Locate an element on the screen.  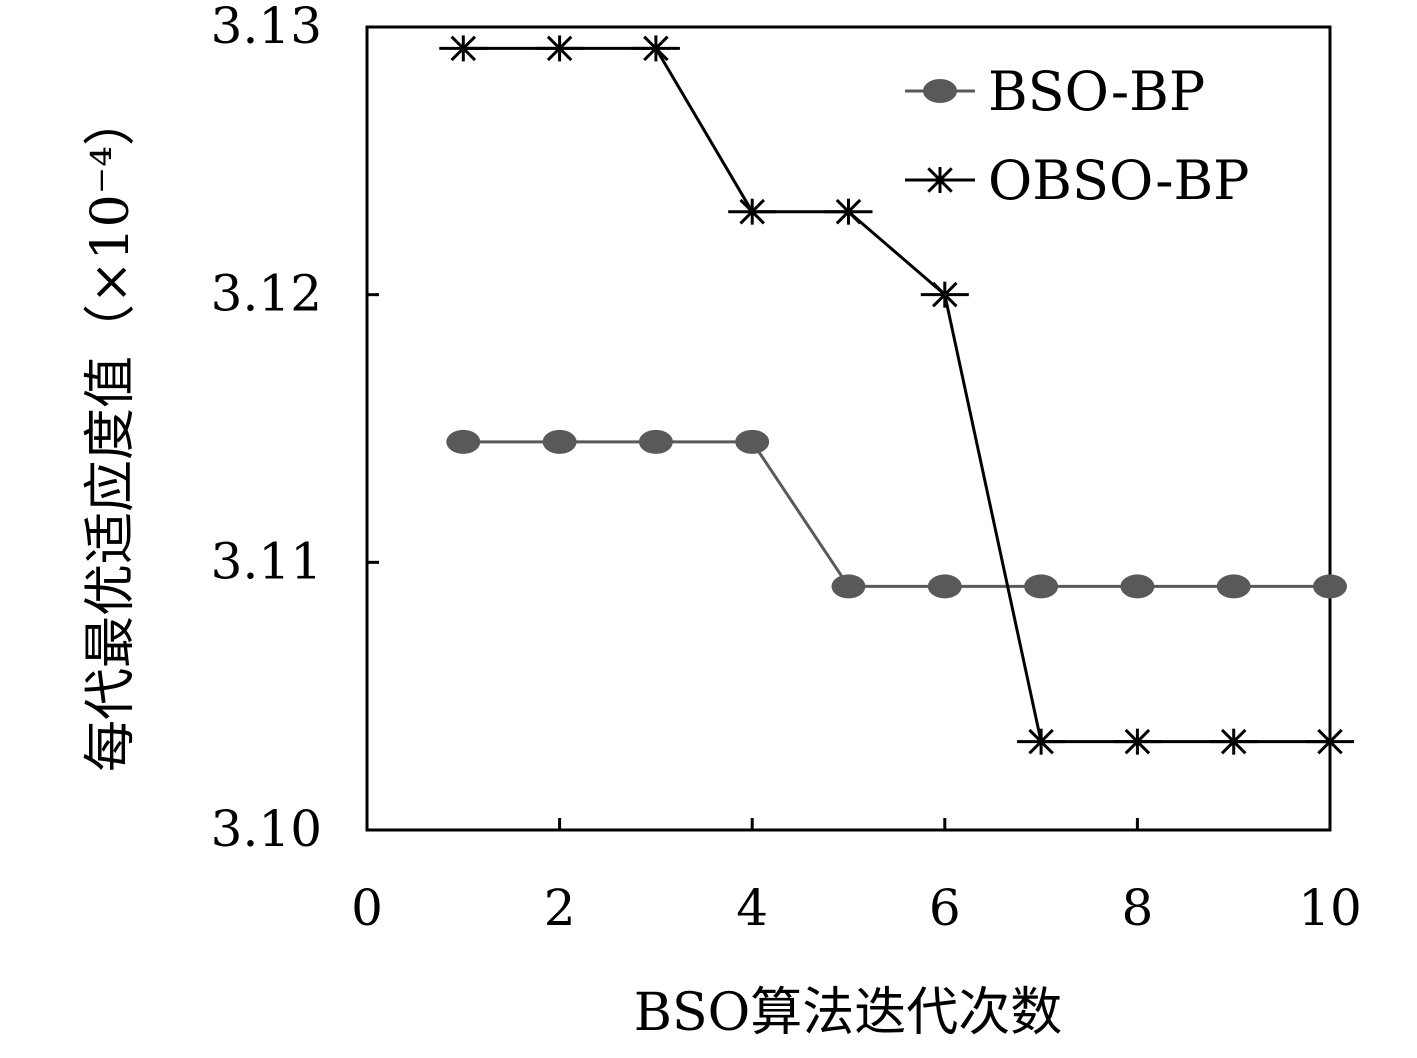
y-axis-ticks: 3.10 3.11 3.12 3.13 is located at coordinates (295, 429).